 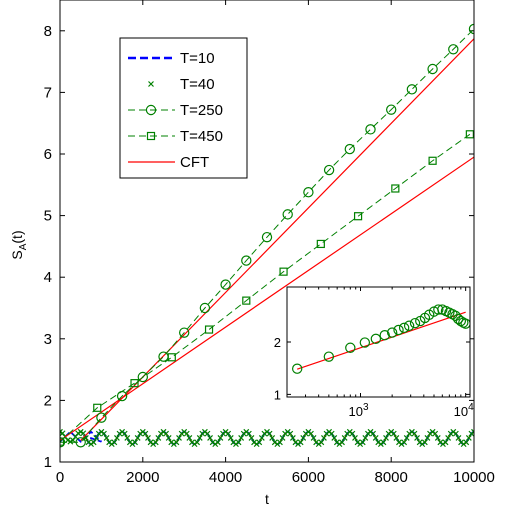 I want to click on y-axis-label: SA(t), so click(x=19, y=244).